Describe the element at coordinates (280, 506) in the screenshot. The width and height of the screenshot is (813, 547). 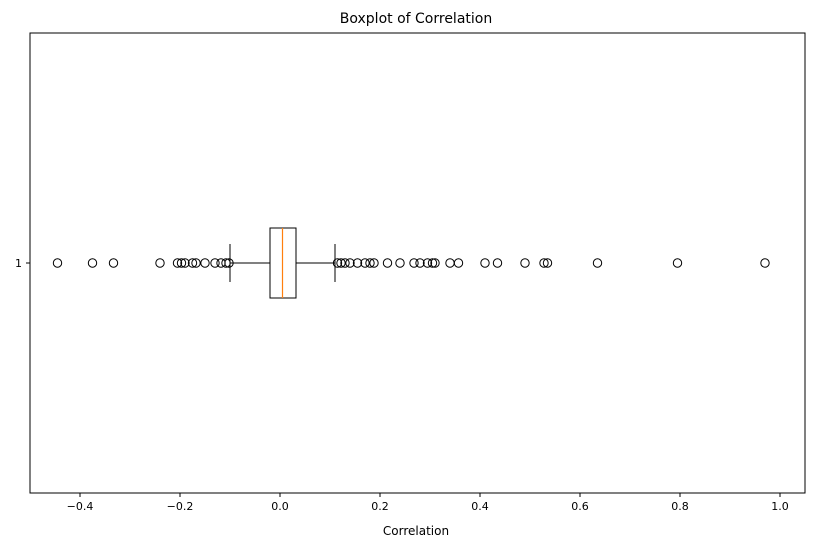
I see `x-tick-label: 0.0` at that location.